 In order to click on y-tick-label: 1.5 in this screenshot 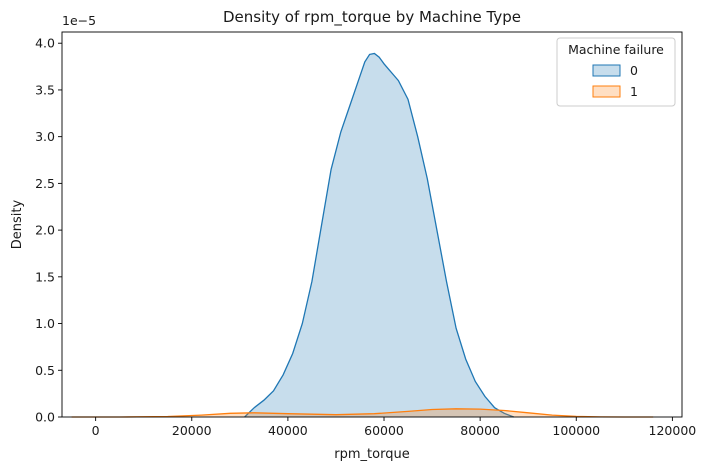, I will do `click(45, 276)`.